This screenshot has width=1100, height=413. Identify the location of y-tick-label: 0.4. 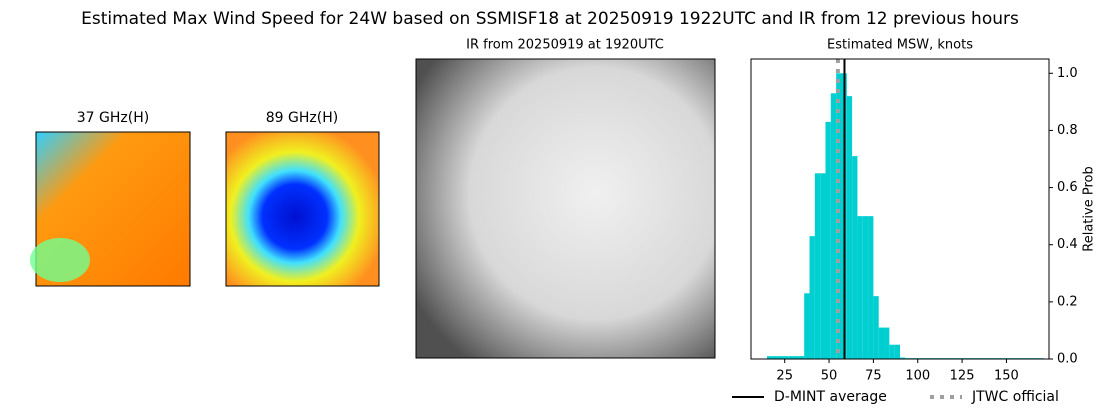
(1067, 244).